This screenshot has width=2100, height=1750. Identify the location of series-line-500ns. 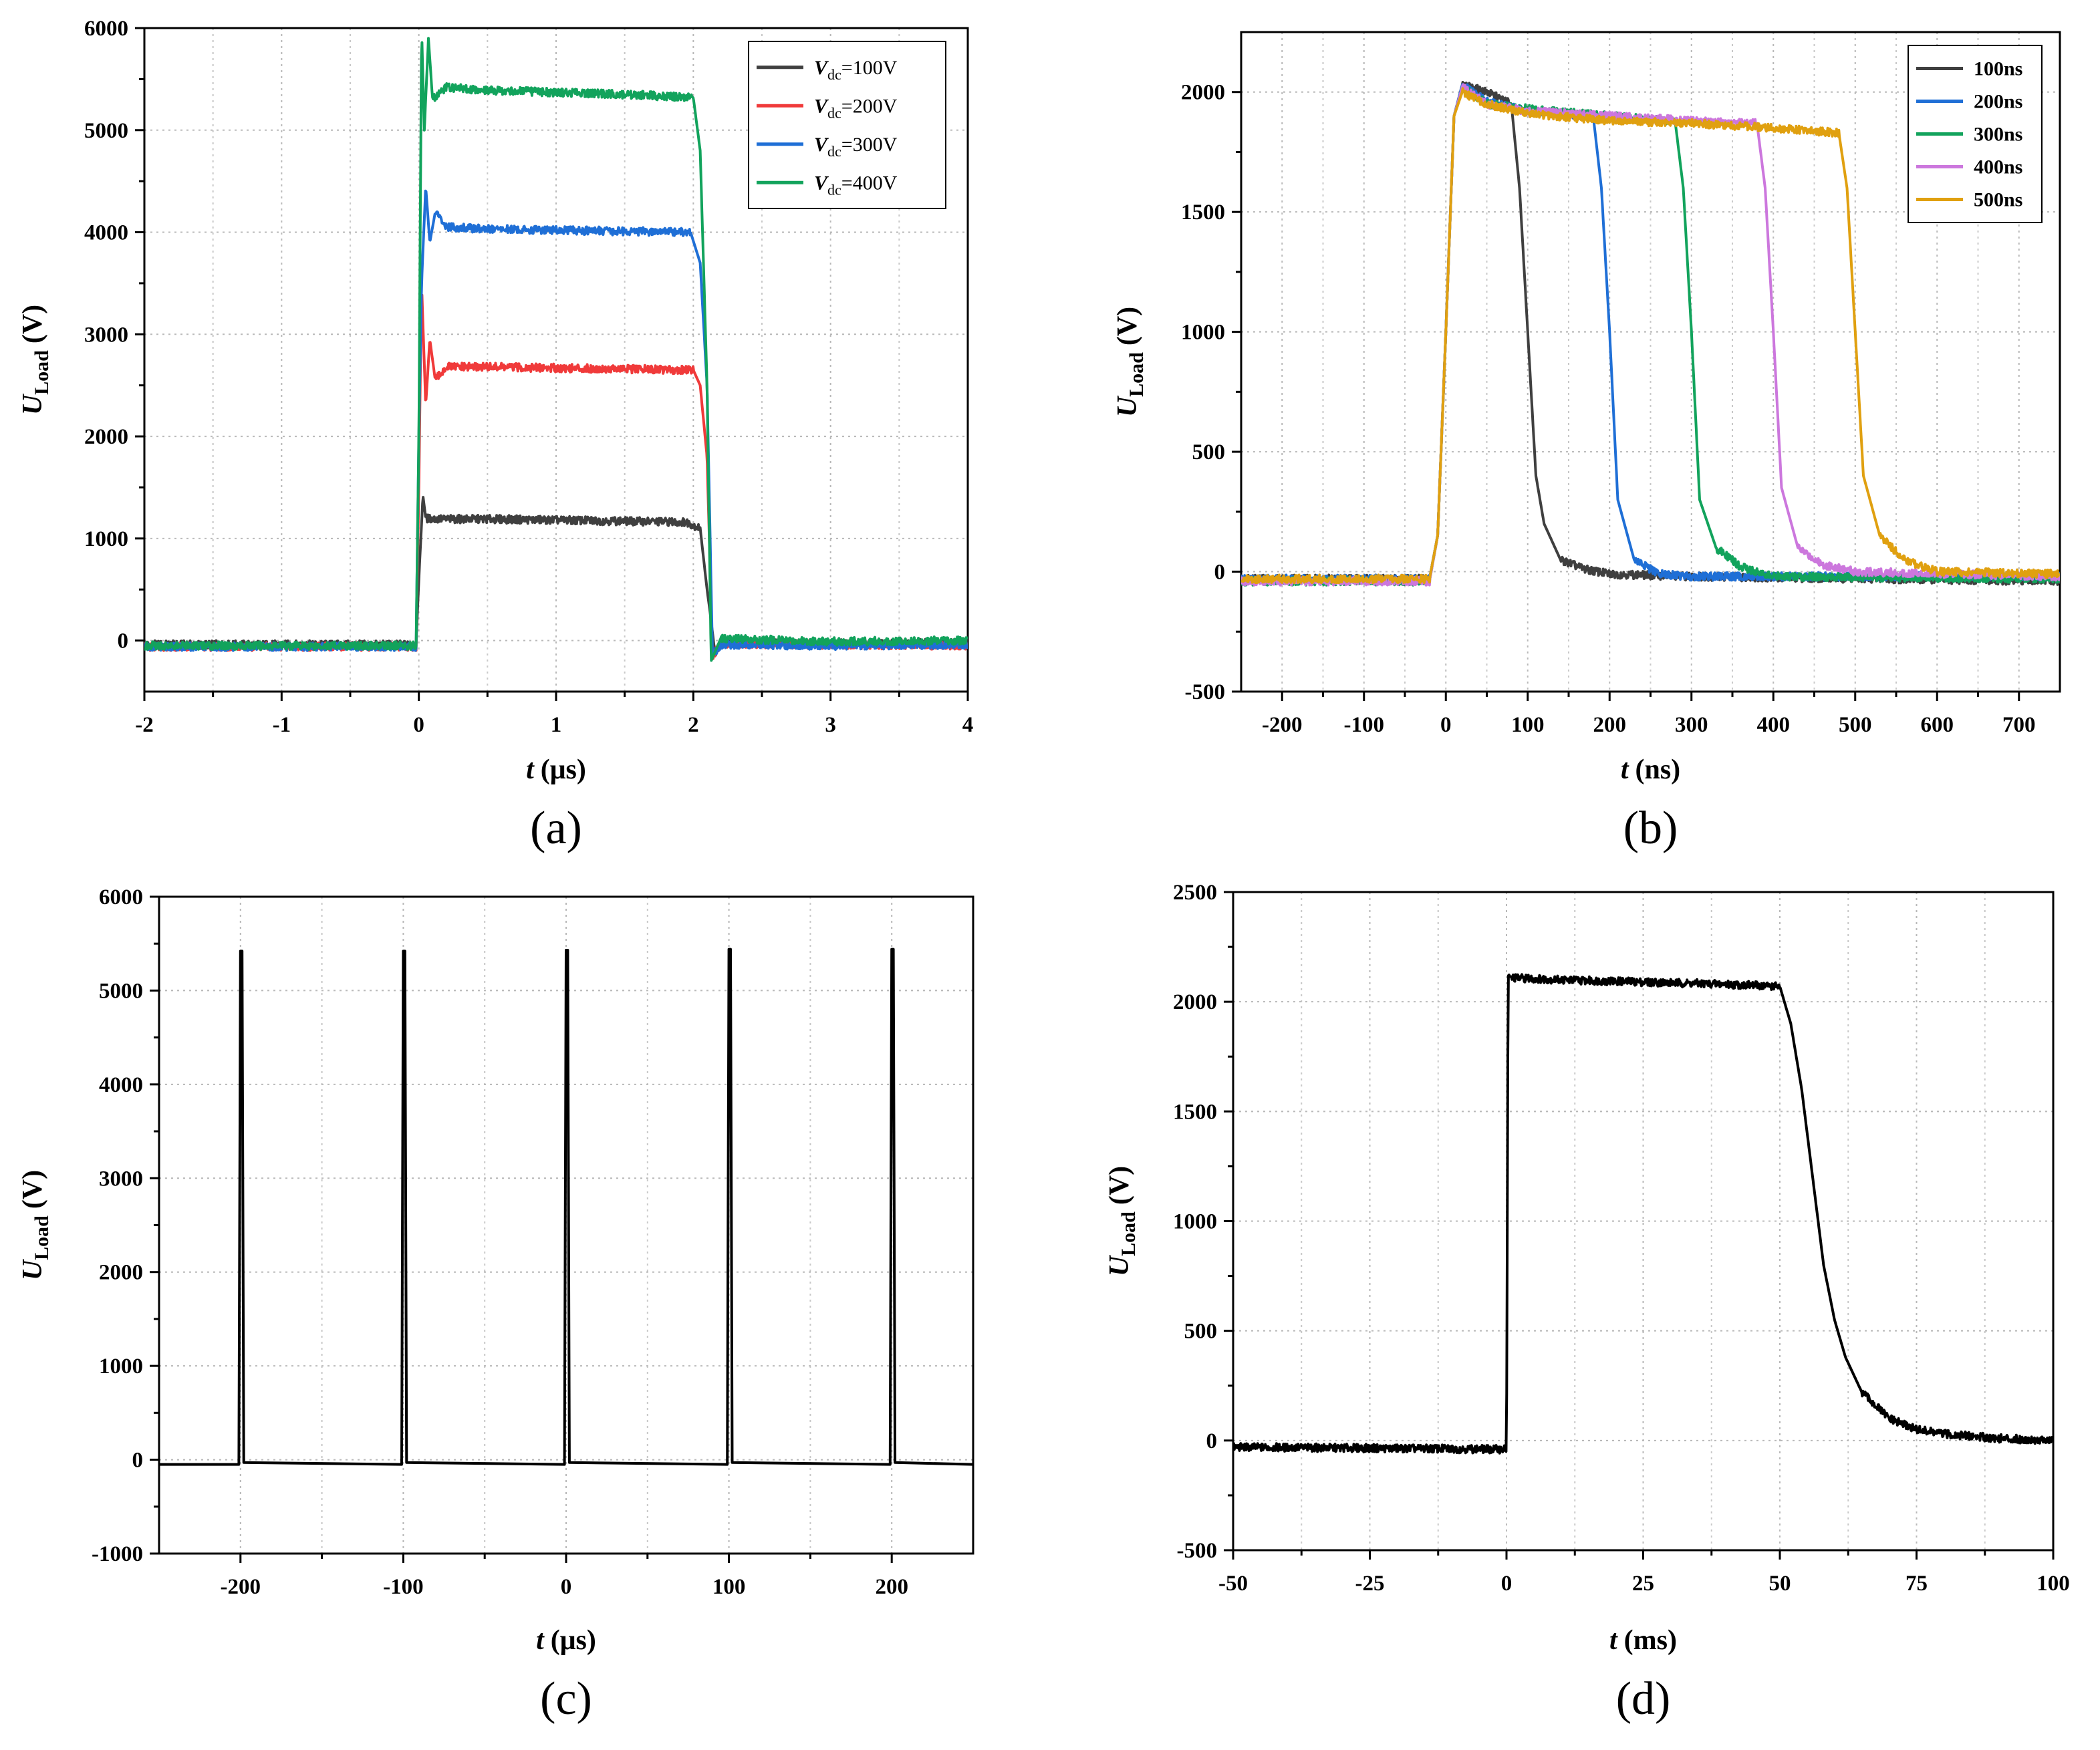
(1650, 336).